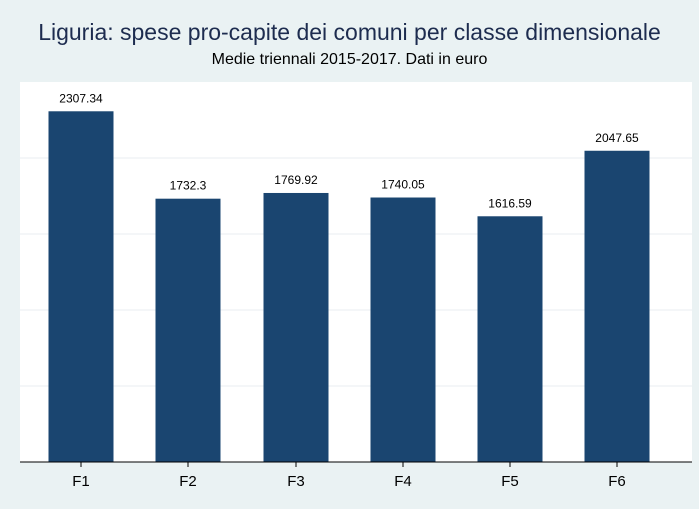  What do you see at coordinates (296, 180) in the screenshot?
I see `data-label-f3: 1769.92` at bounding box center [296, 180].